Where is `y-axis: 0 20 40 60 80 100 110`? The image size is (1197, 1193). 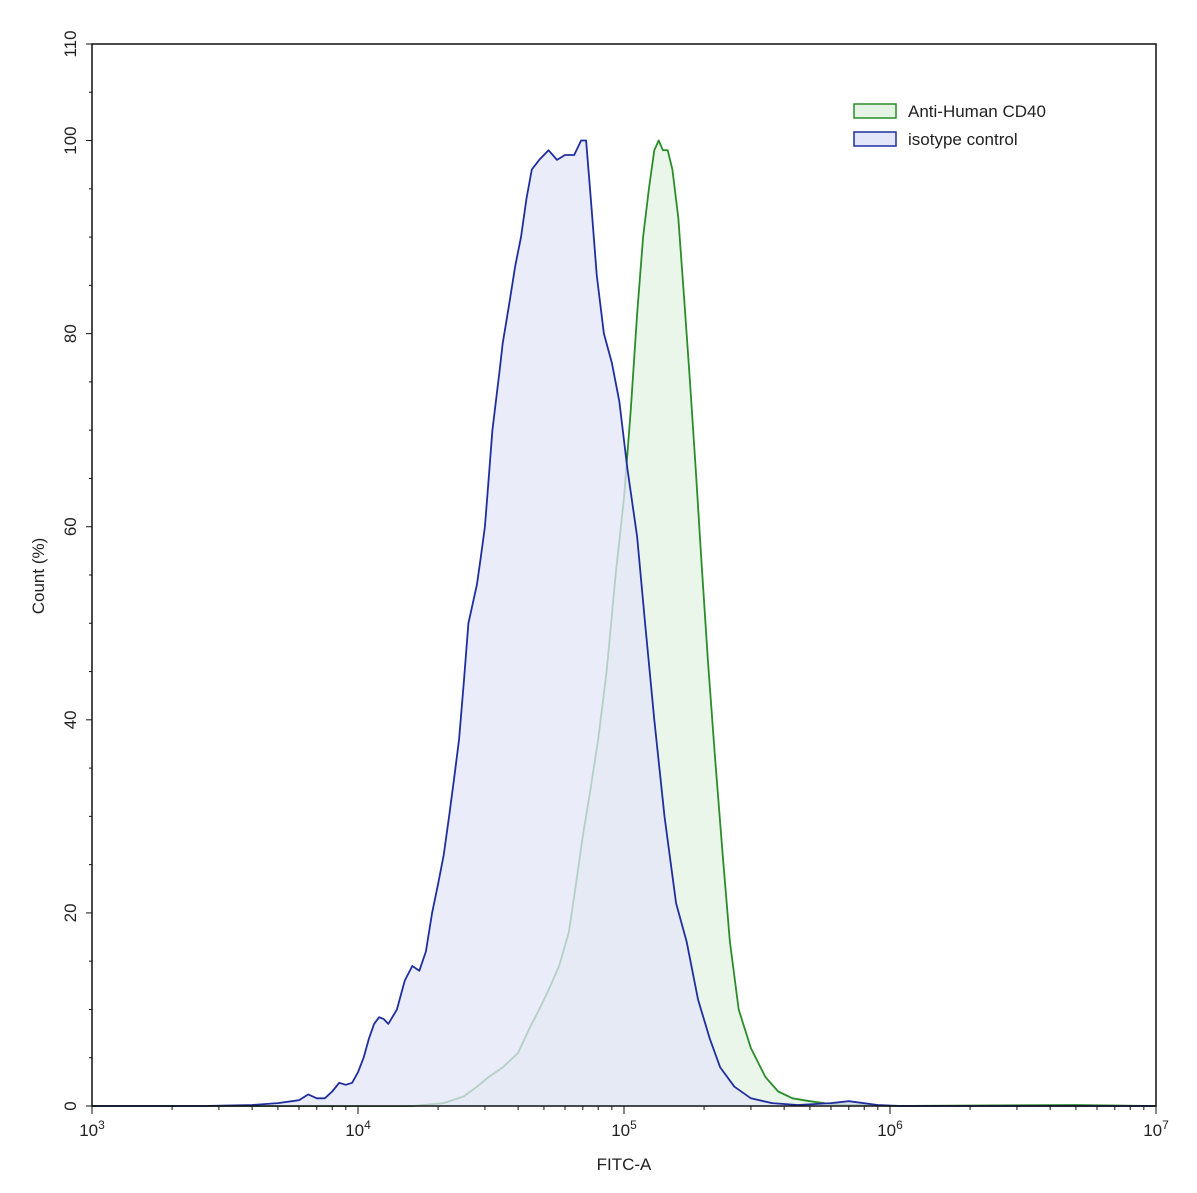
y-axis: 0 20 40 60 80 100 110 is located at coordinates (76, 570).